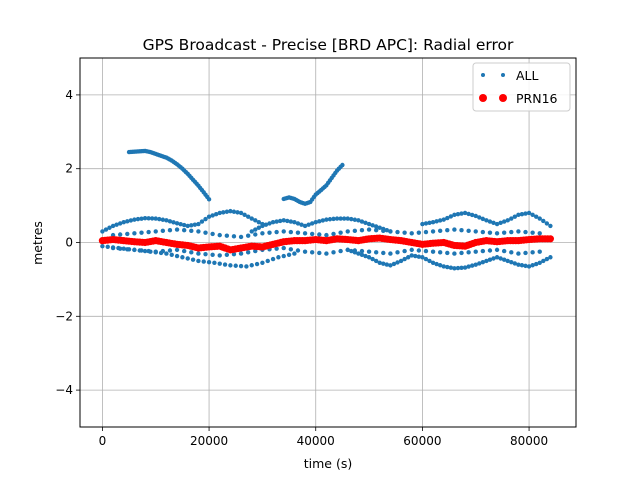 This screenshot has width=640, height=480. What do you see at coordinates (503, 75) in the screenshot?
I see `legend-marker-all` at bounding box center [503, 75].